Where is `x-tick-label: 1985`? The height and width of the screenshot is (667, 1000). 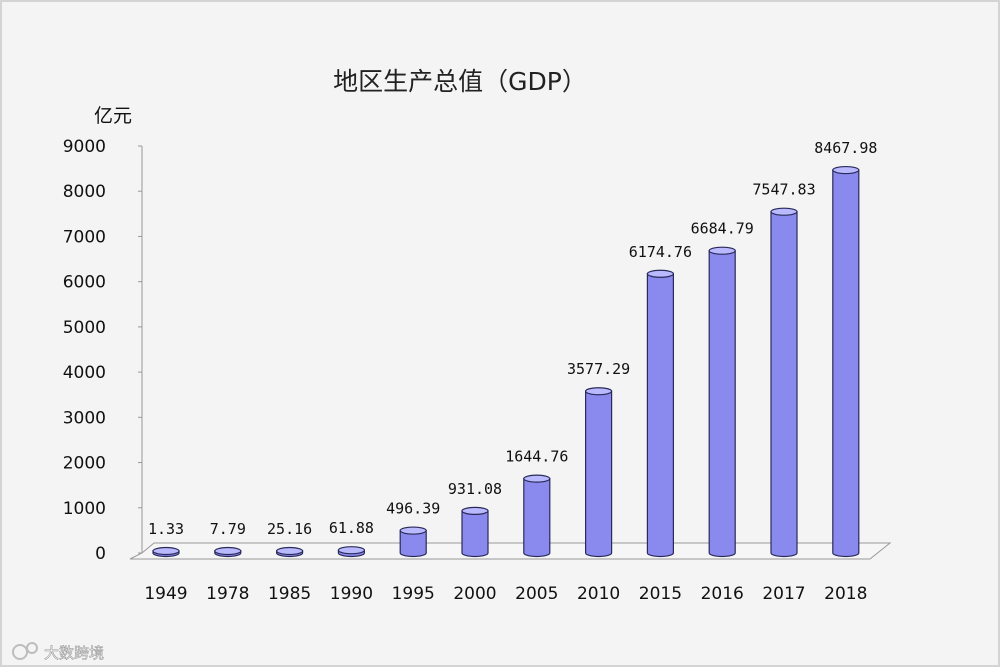 x-tick-label: 1985 is located at coordinates (289, 594).